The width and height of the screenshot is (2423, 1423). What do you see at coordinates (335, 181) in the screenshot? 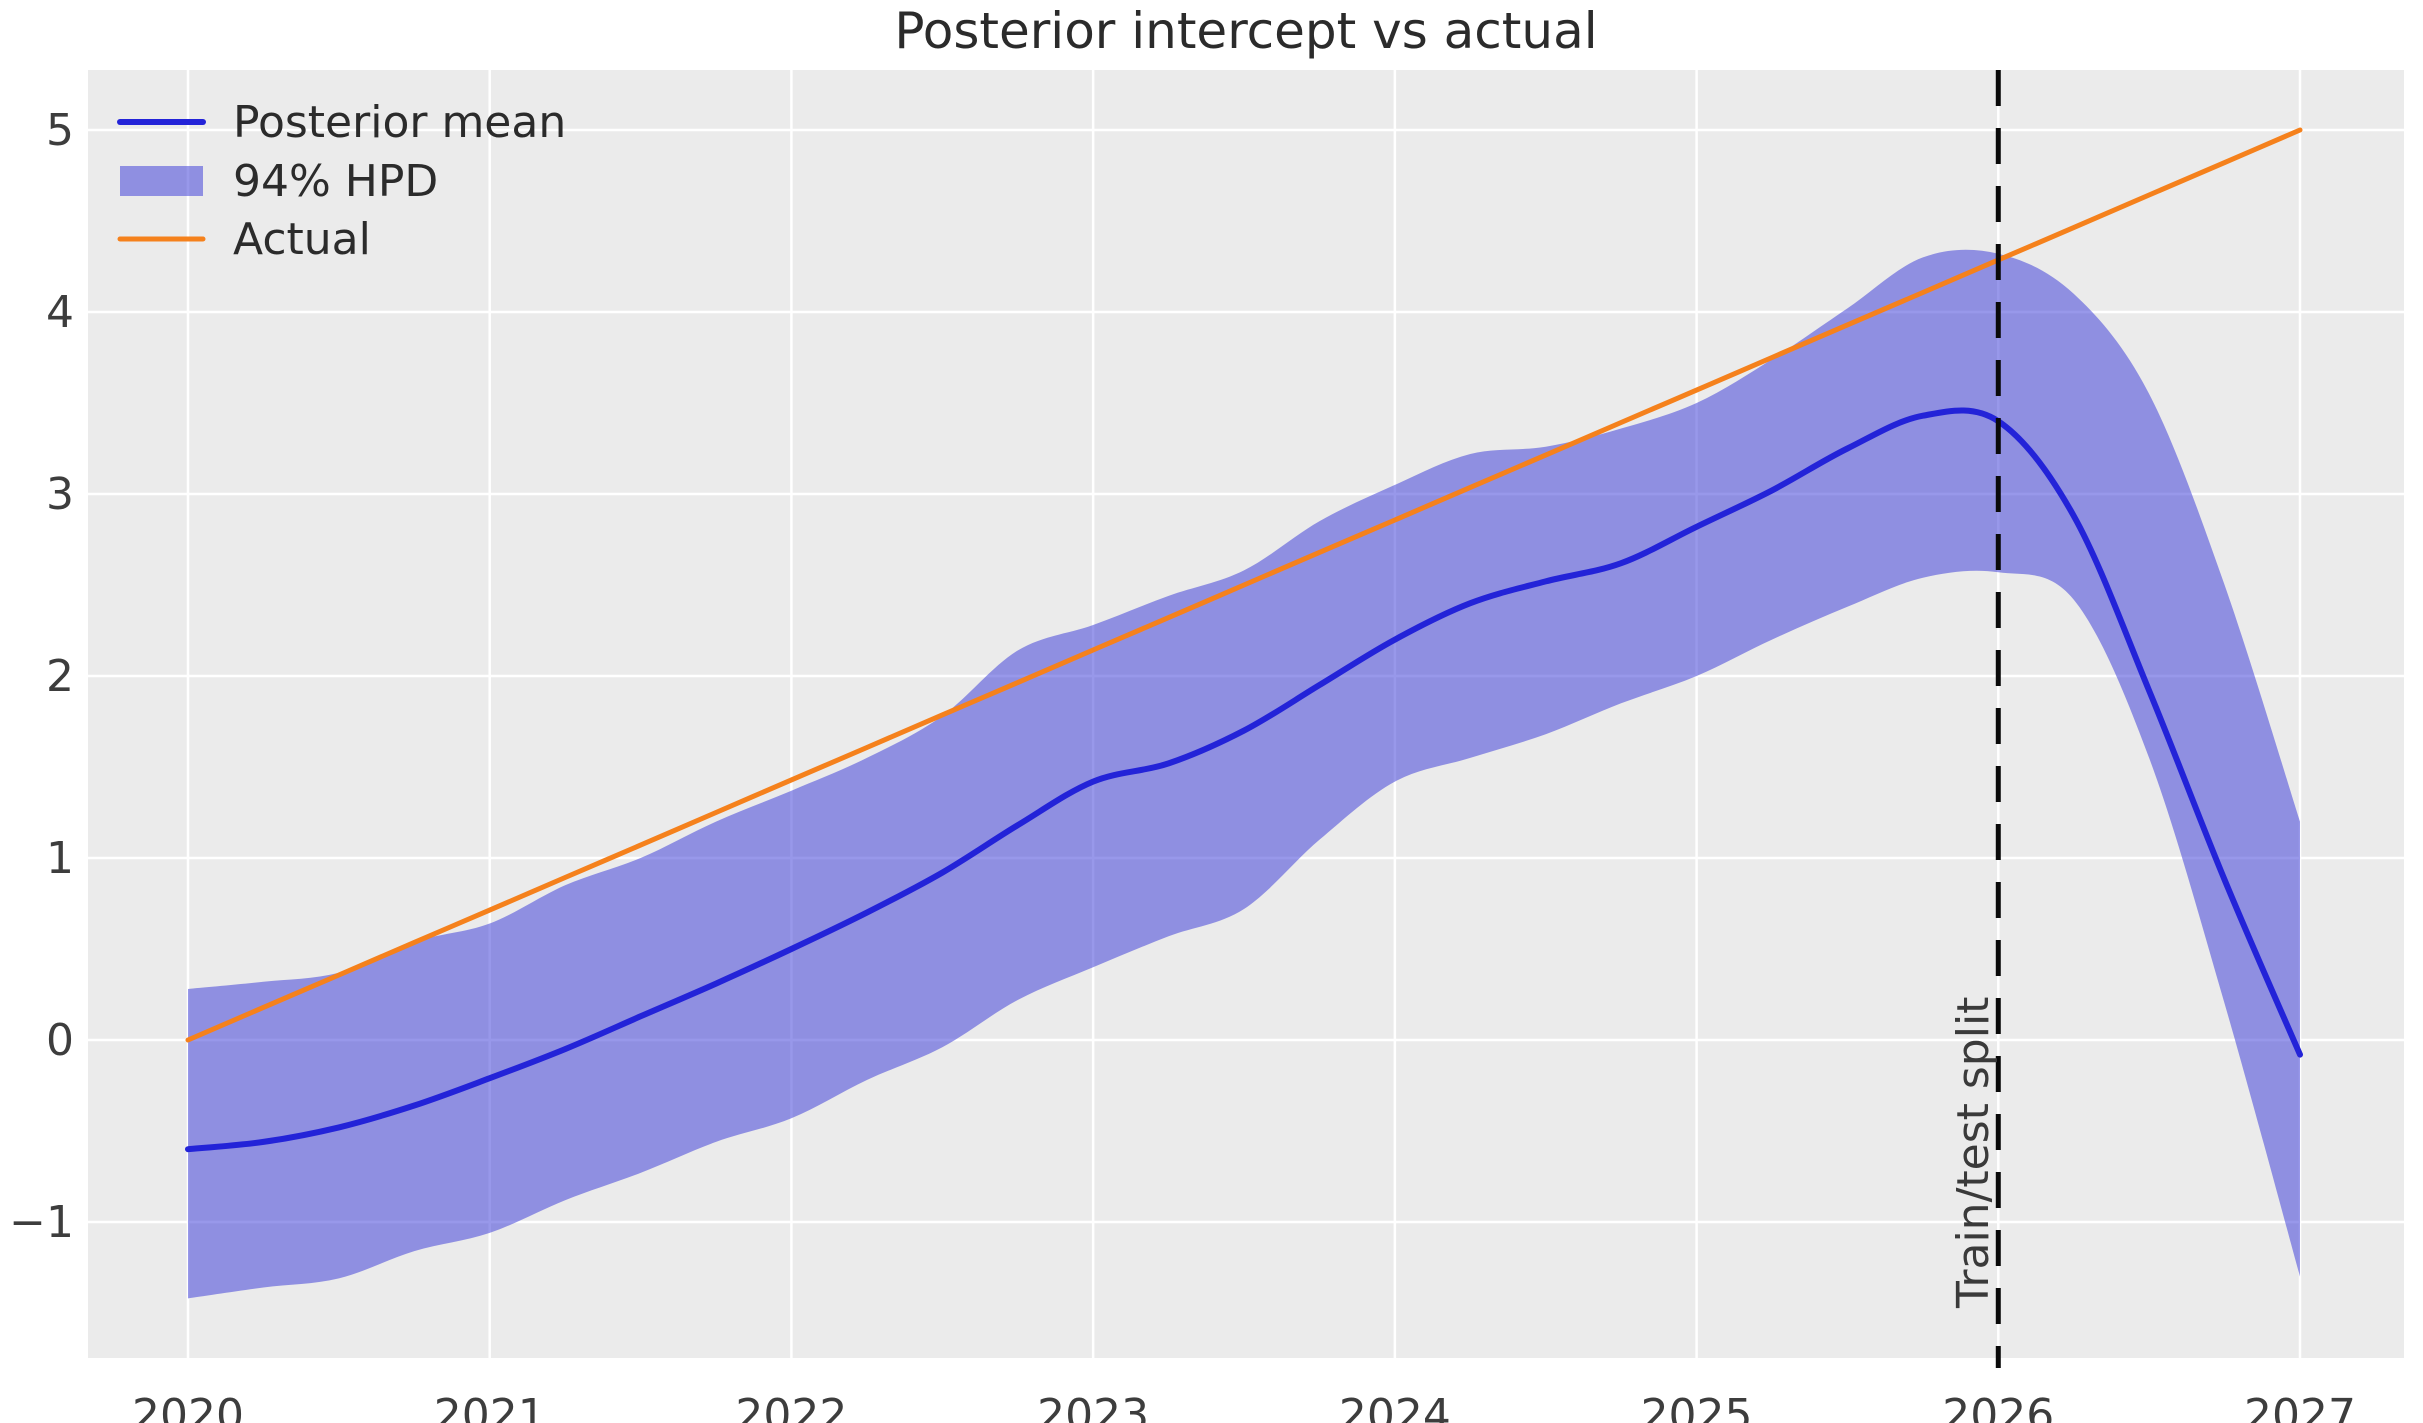
I see `legend-label-hpd: 94% HPD` at bounding box center [335, 181].